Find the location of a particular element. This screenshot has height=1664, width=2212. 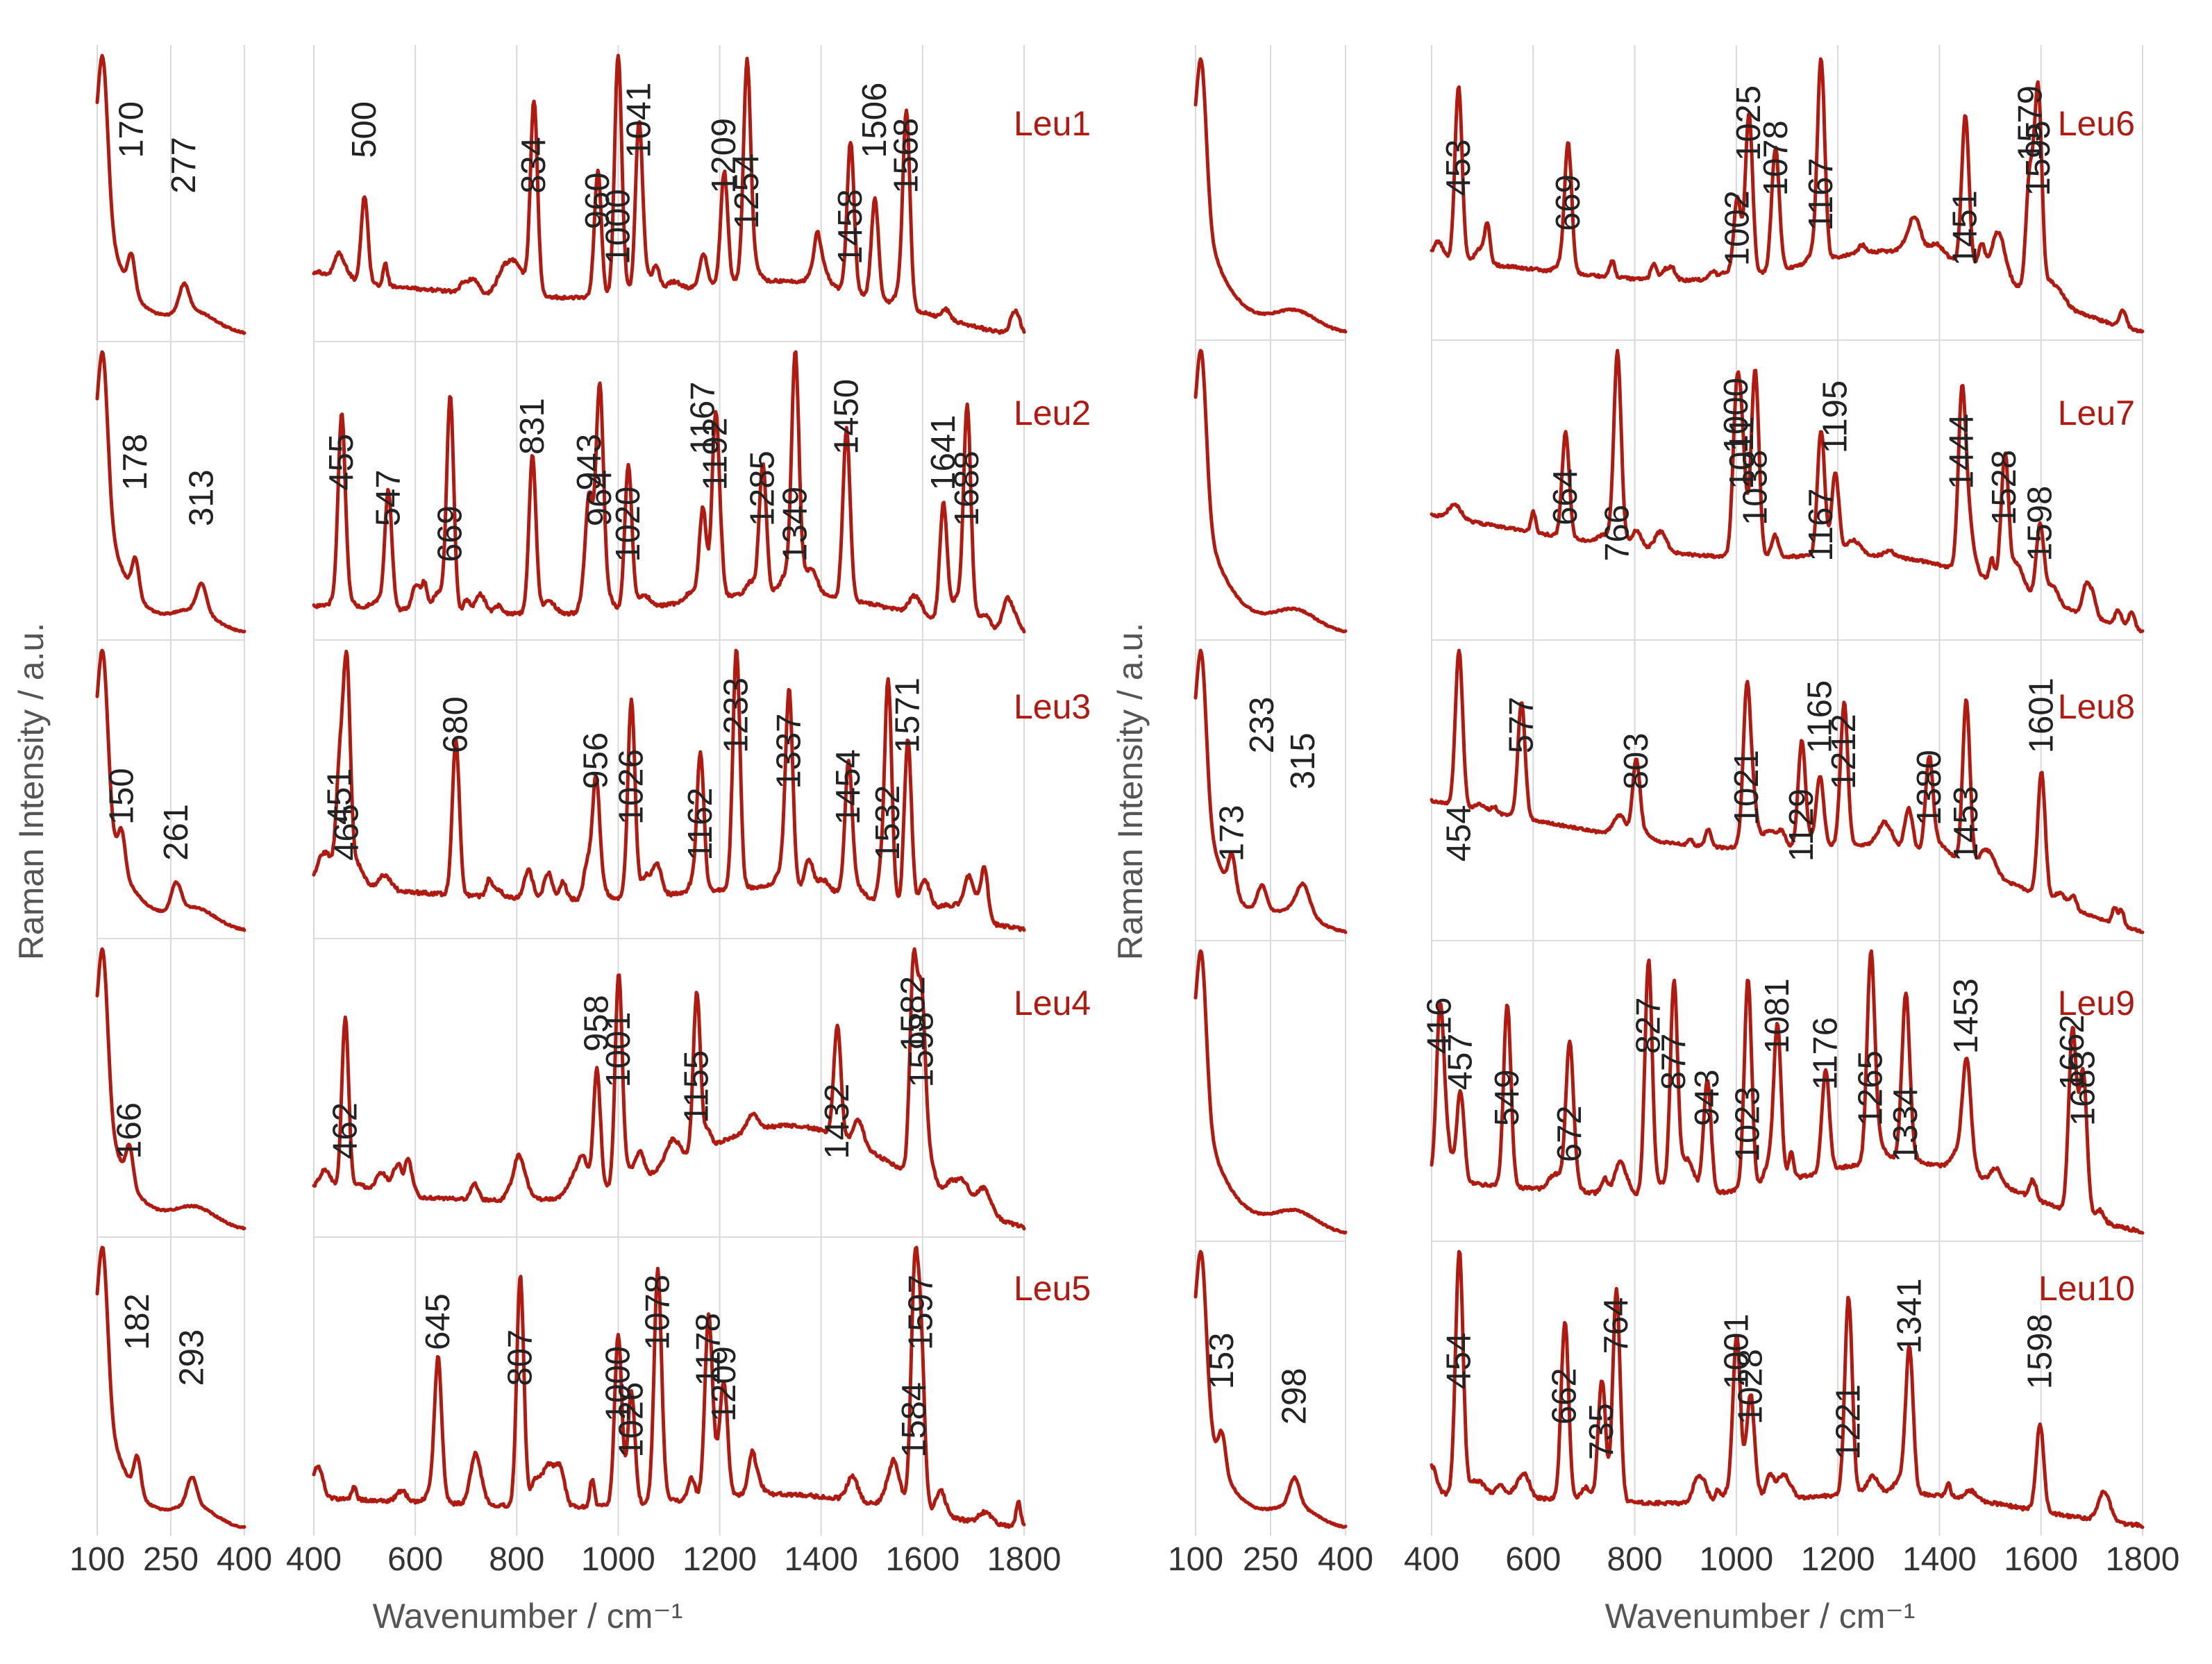

x-tick-high-right-1600: 1600 is located at coordinates (2041, 1559).